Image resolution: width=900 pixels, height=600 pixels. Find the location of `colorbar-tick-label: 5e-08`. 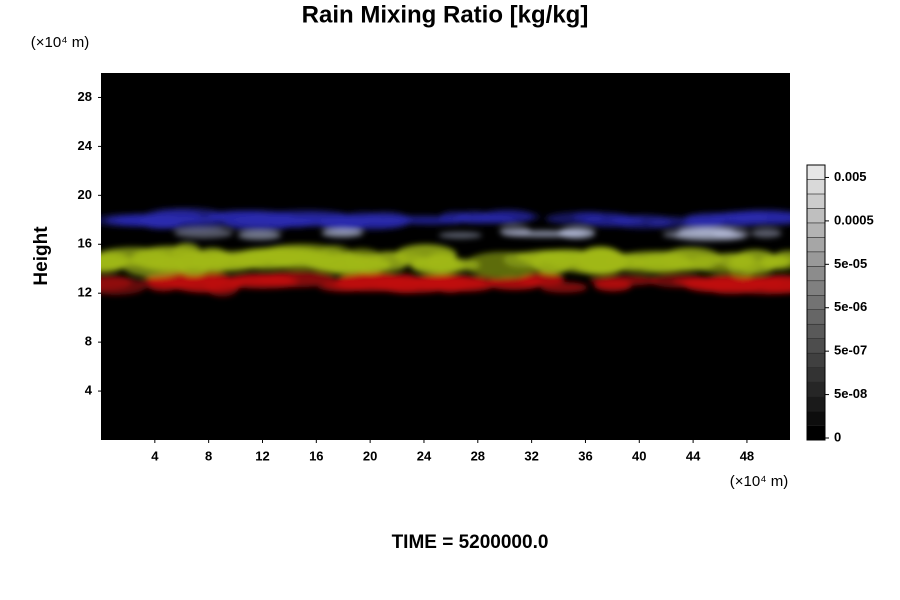

colorbar-tick-label: 5e-08 is located at coordinates (850, 393).